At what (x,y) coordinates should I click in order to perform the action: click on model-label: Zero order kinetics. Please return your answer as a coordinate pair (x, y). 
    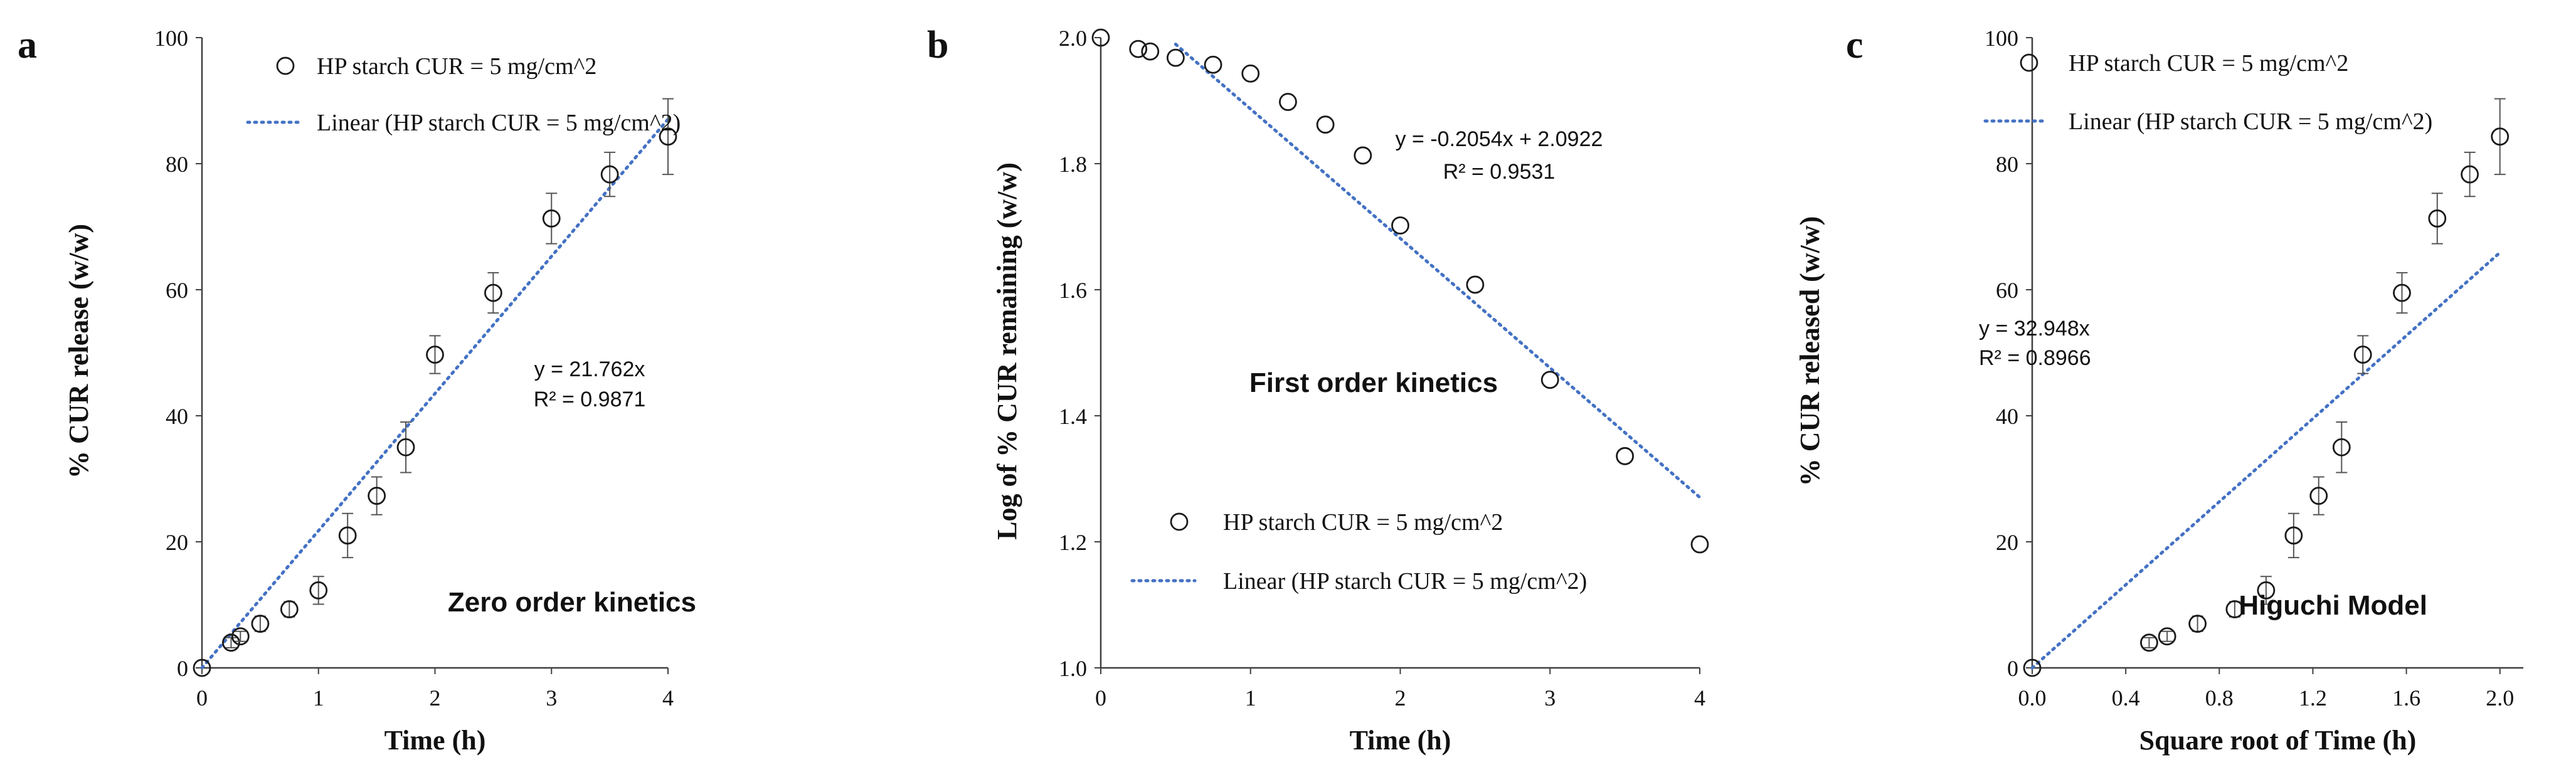
    Looking at the image, I should click on (572, 602).